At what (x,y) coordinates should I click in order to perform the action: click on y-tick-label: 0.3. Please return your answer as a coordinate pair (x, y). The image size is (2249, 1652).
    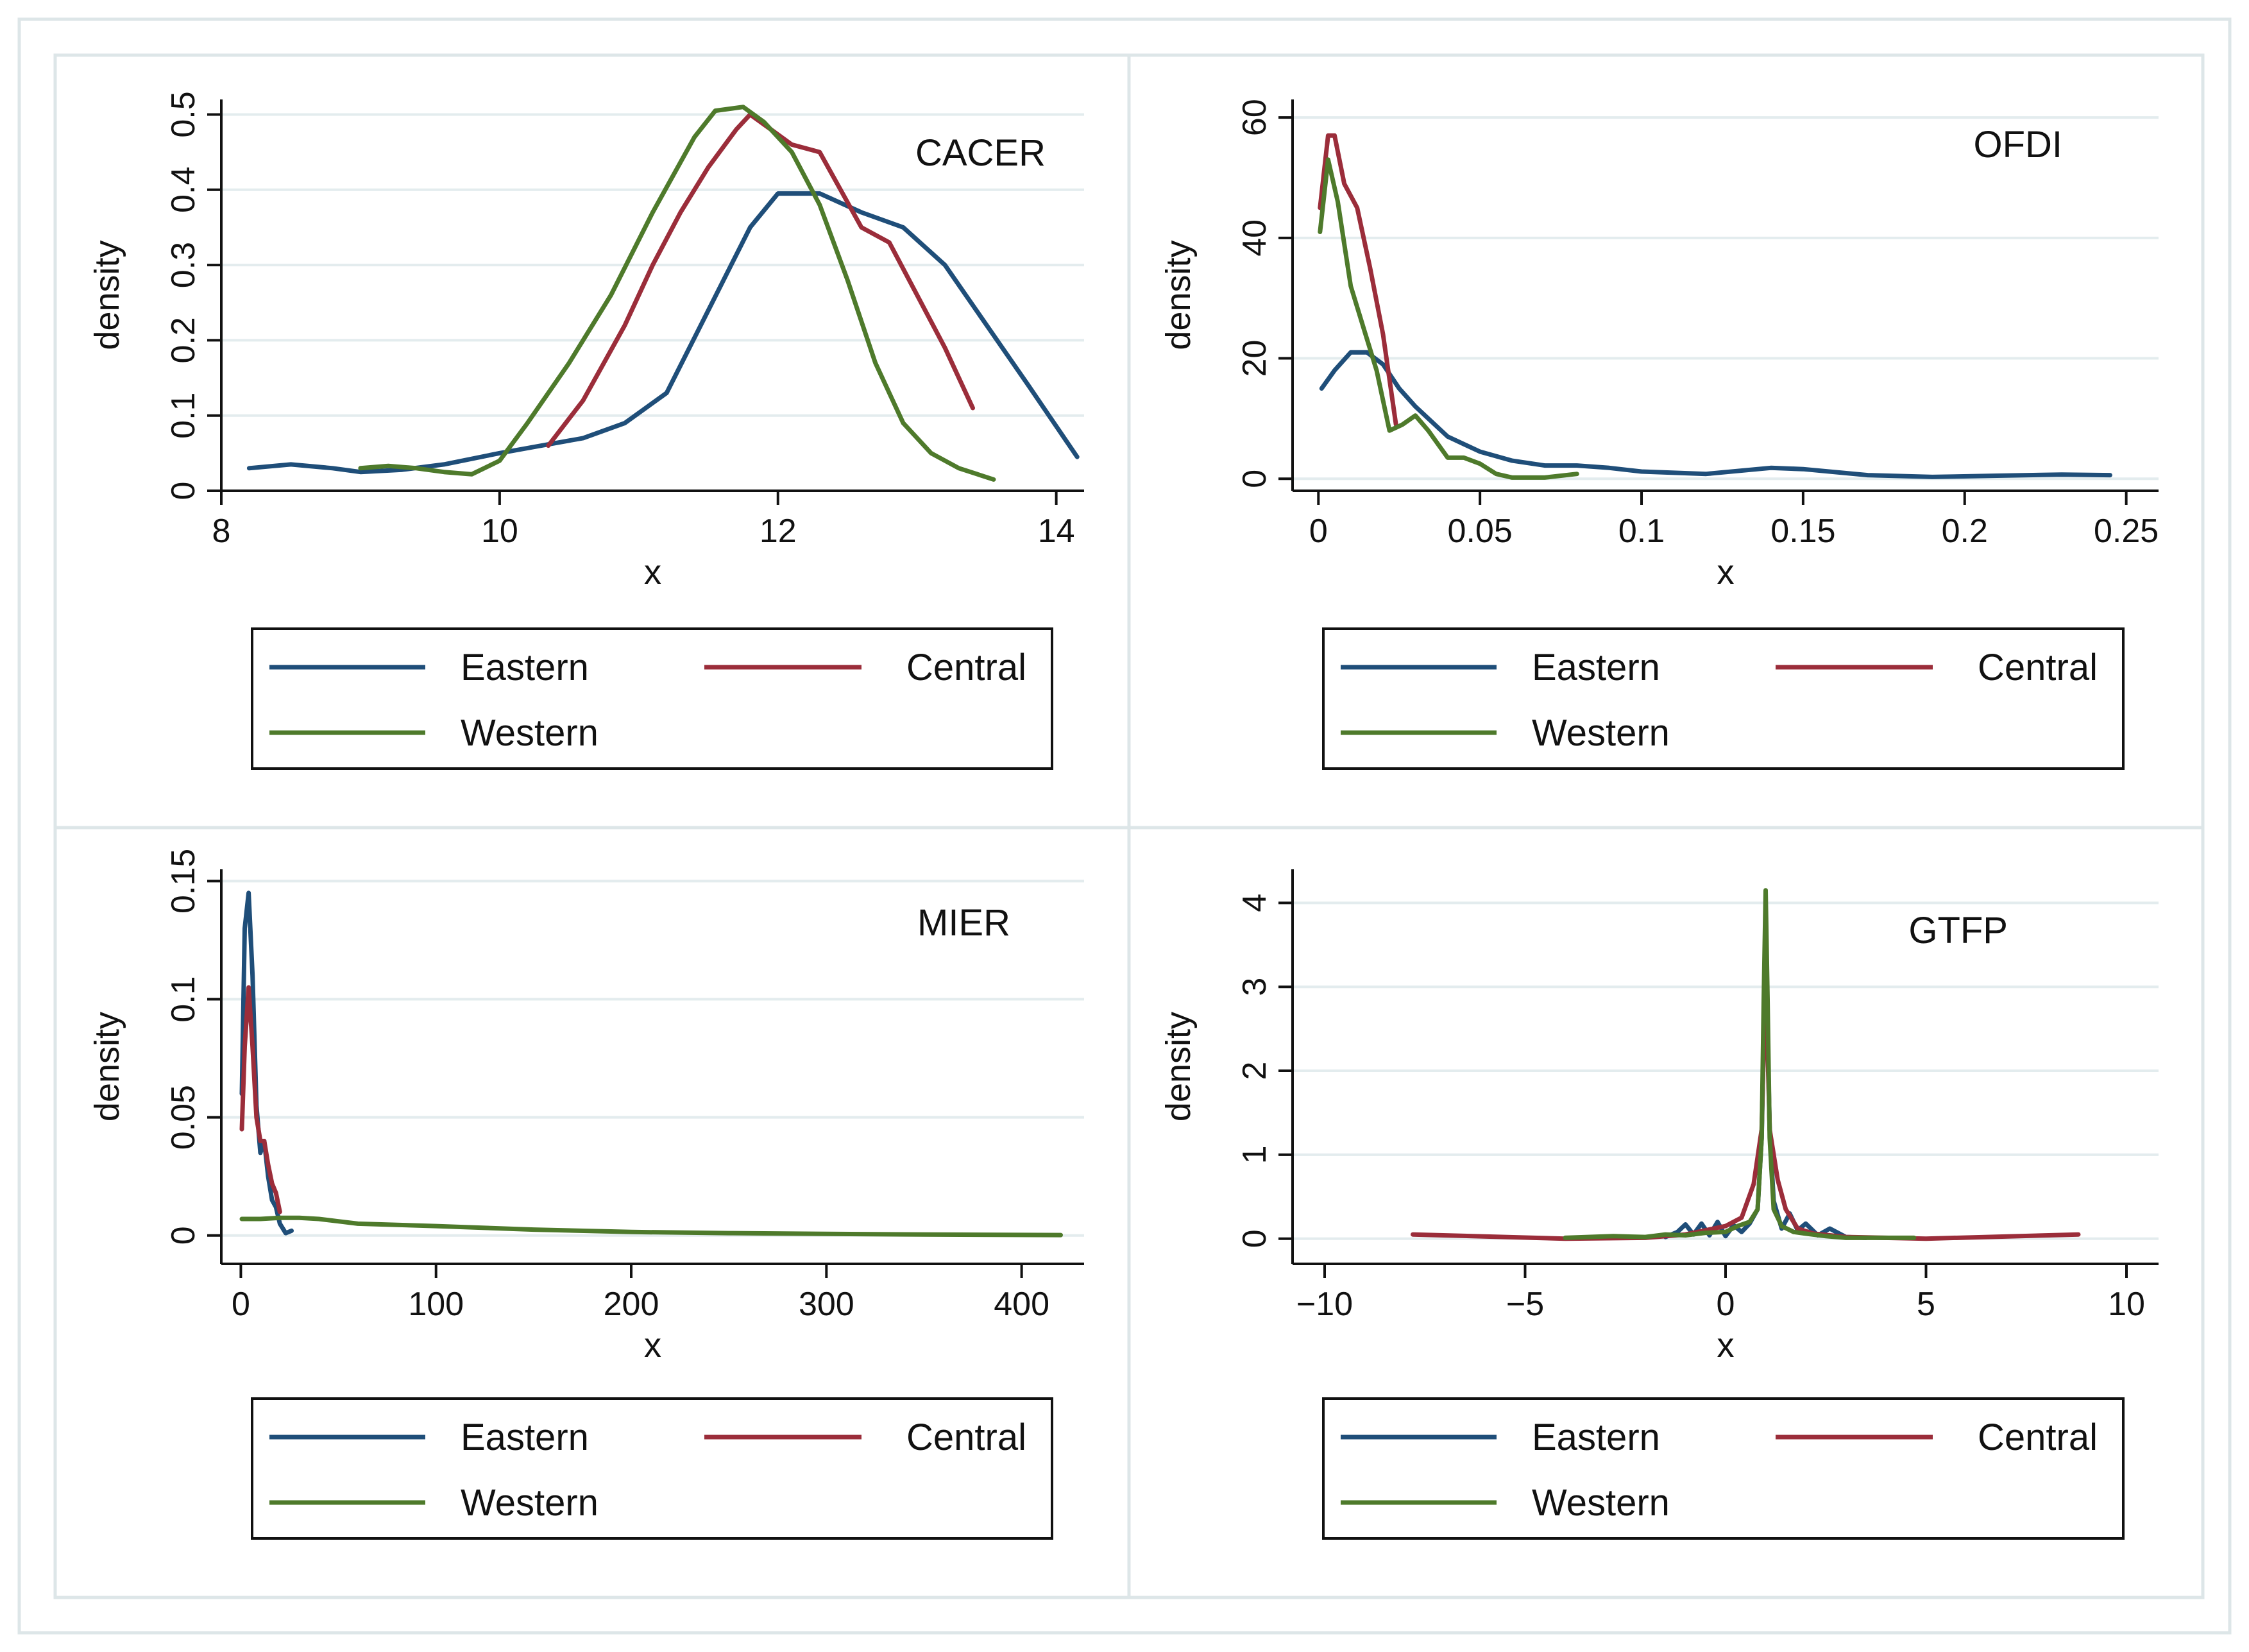
    Looking at the image, I should click on (184, 265).